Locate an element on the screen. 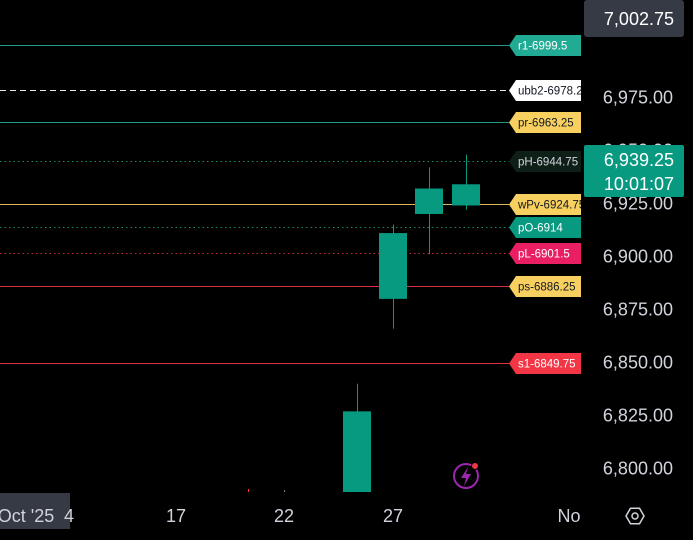  level-tag-0: r1-6999.5 is located at coordinates (545, 45).